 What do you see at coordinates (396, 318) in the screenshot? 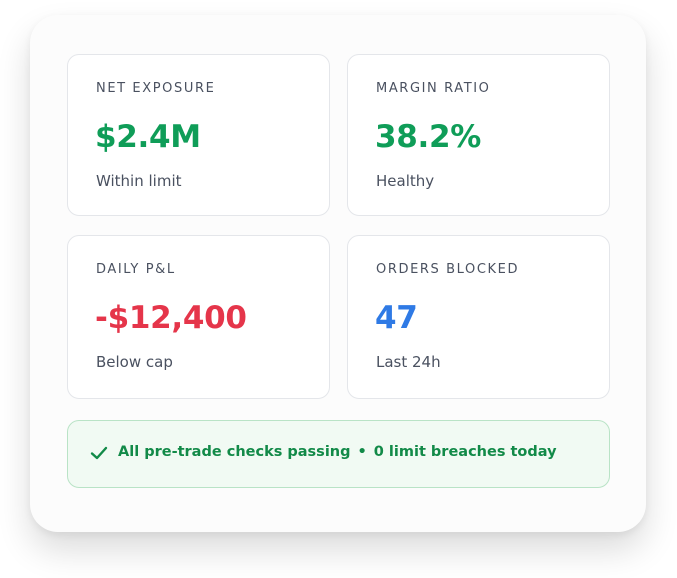
I see `card-value: 47` at bounding box center [396, 318].